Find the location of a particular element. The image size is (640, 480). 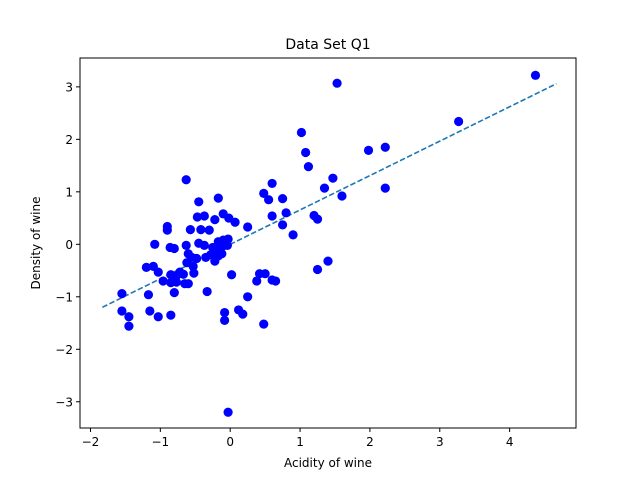

x-tick-label: 2 is located at coordinates (370, 442).